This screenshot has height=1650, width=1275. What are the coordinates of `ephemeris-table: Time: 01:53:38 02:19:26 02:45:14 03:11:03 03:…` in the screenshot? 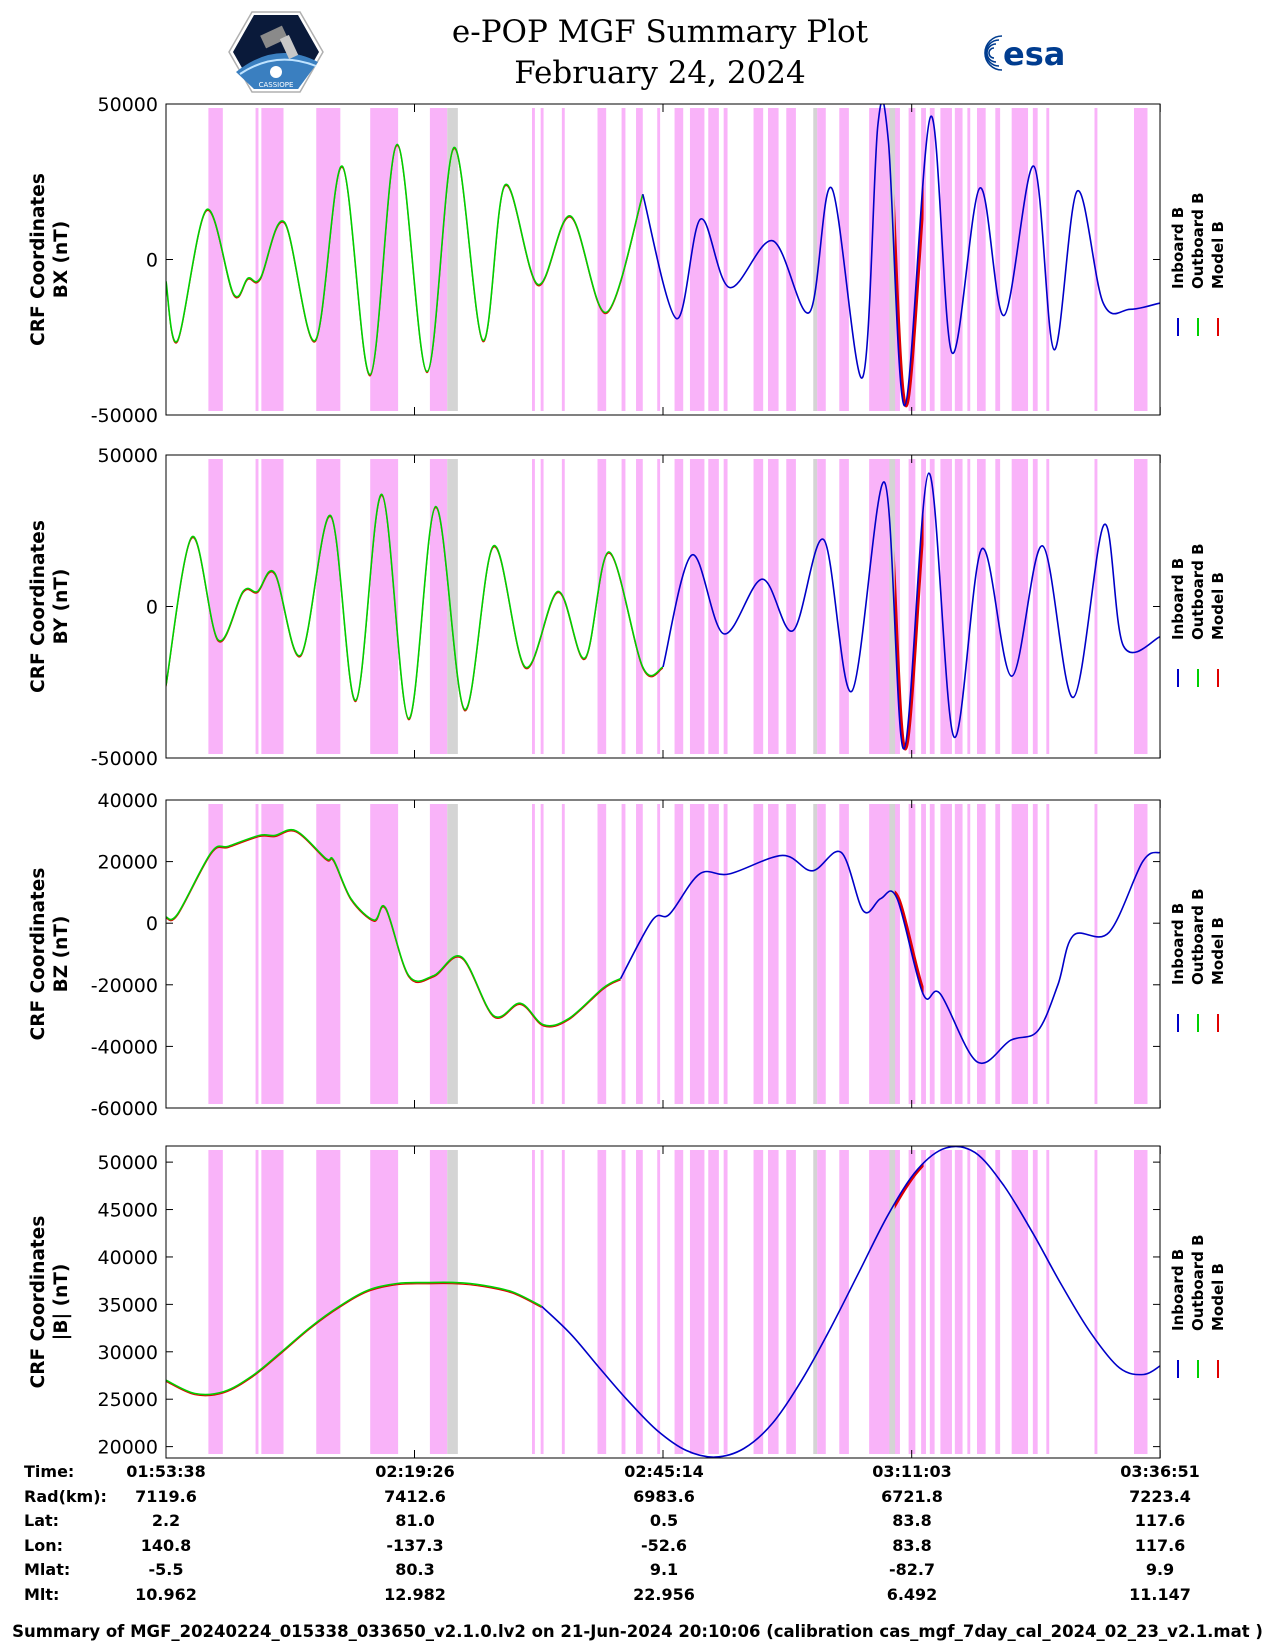 It's located at (637, 1546).